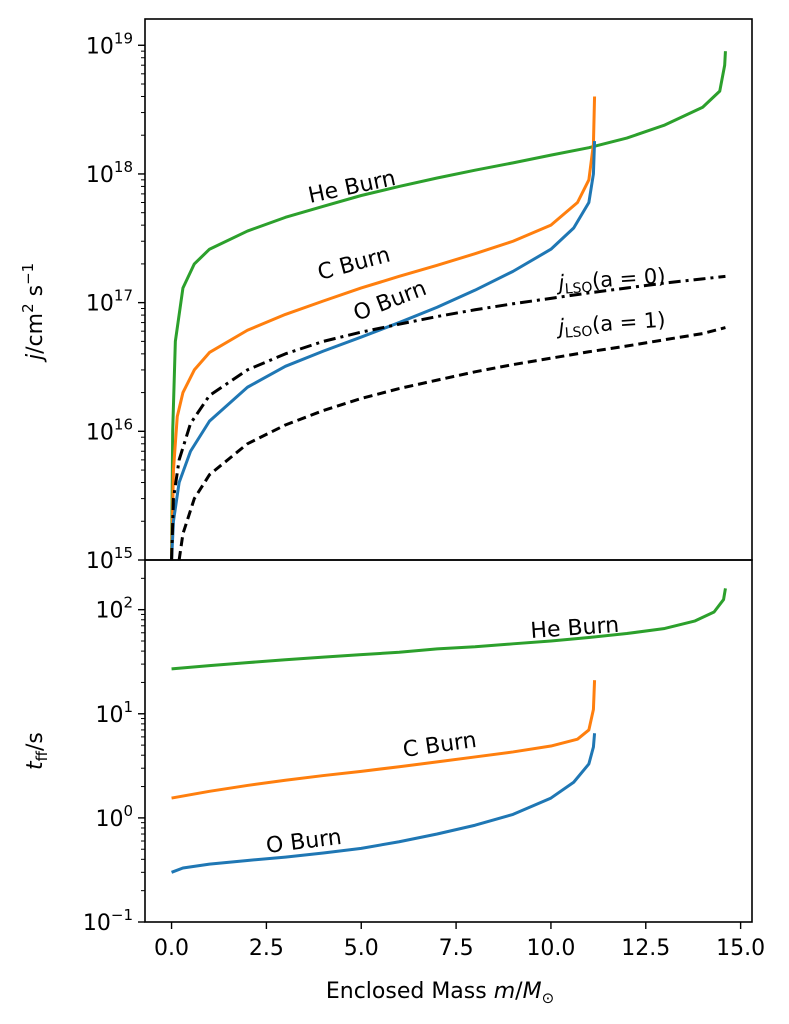  Describe the element at coordinates (28, 274) in the screenshot. I see `ylabel-expm1: −1` at that location.